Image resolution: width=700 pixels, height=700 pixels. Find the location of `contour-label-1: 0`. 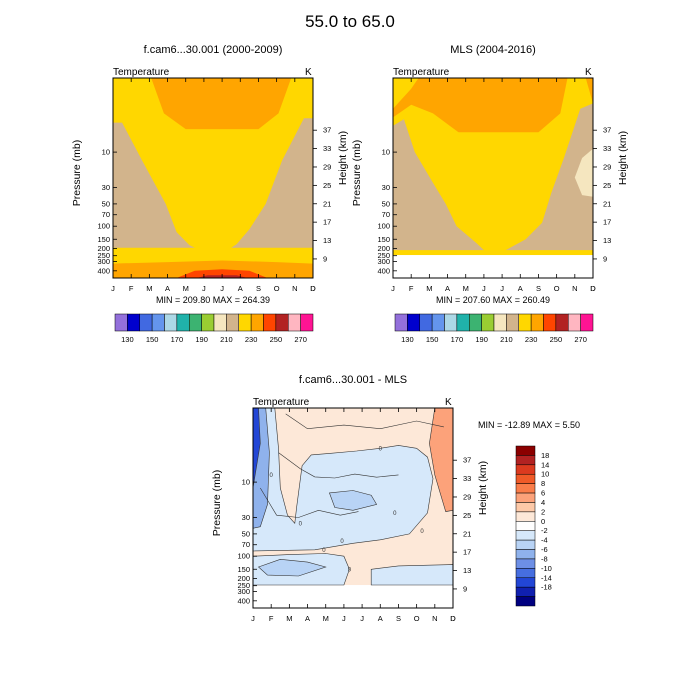

contour-label-1: 0 is located at coordinates (324, 551).